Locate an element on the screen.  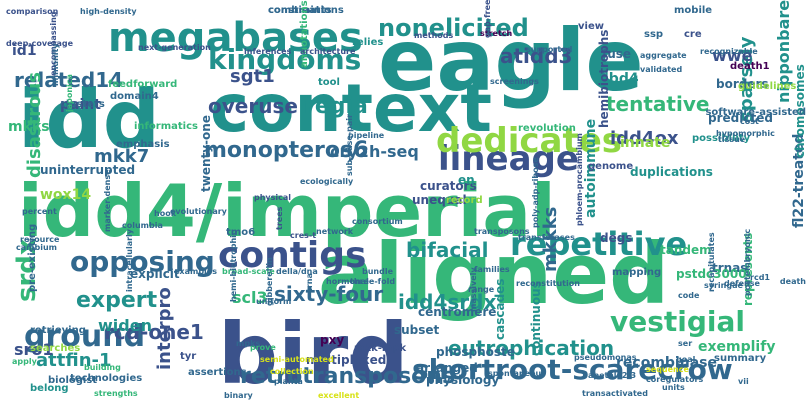
word: strengths is located at coordinates (116, 393).